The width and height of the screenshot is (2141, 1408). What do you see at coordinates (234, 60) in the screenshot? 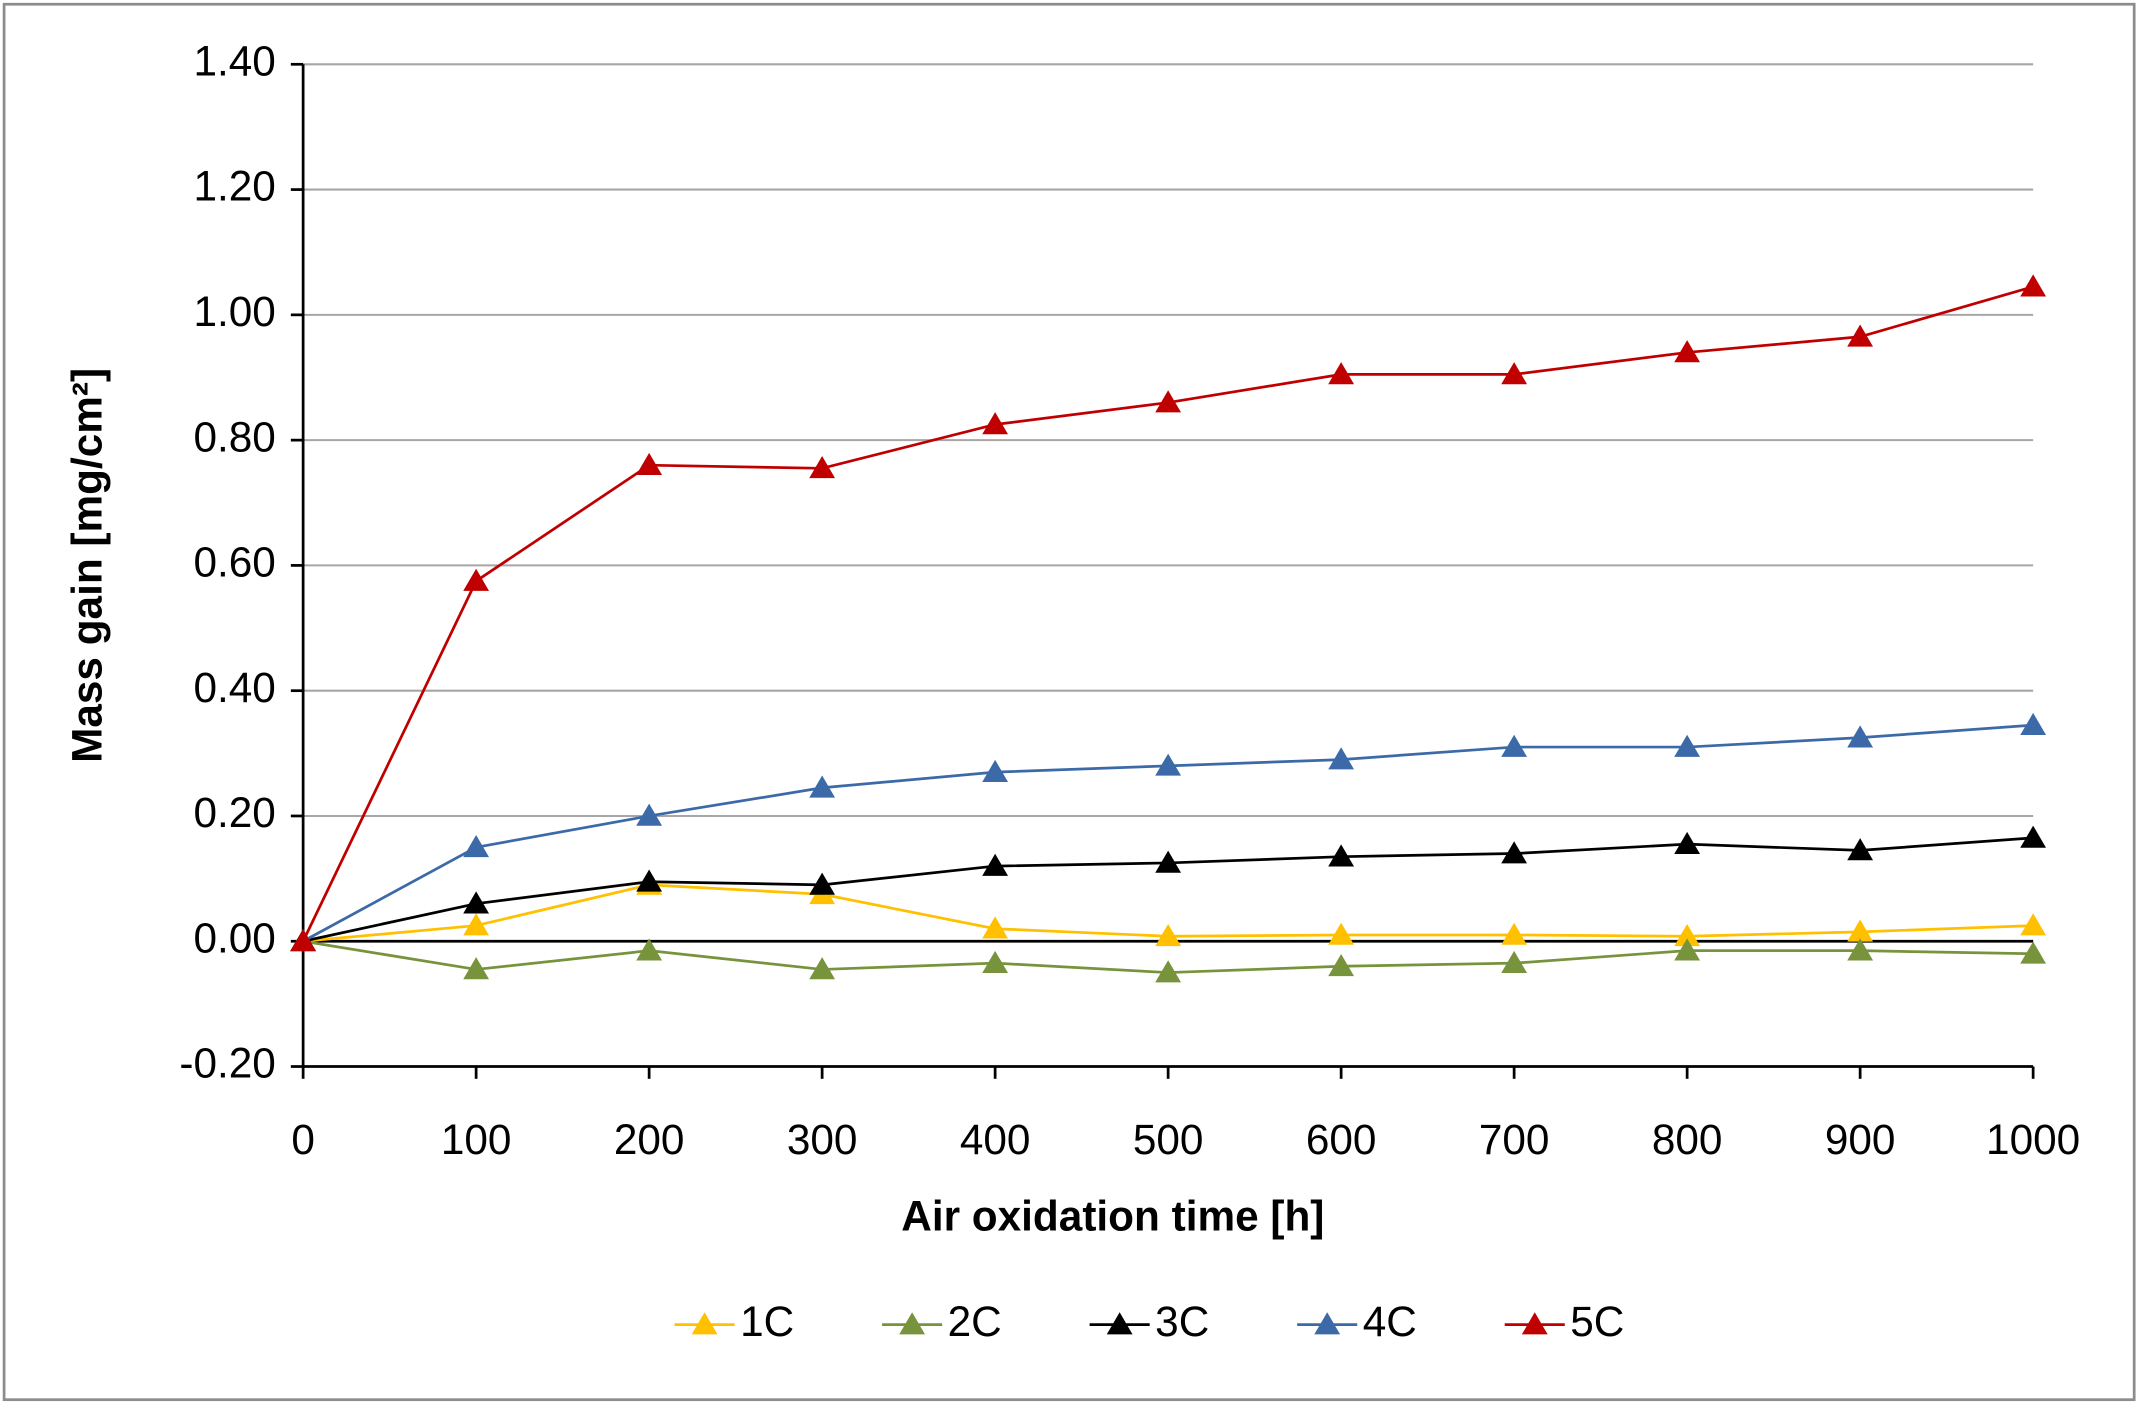
I see `y-tick-label: 1.40` at bounding box center [234, 60].